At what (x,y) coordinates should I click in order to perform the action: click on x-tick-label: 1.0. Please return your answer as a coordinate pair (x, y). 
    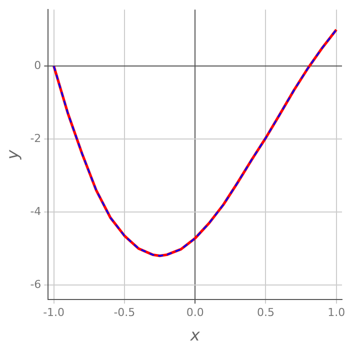
    Looking at the image, I should click on (337, 313).